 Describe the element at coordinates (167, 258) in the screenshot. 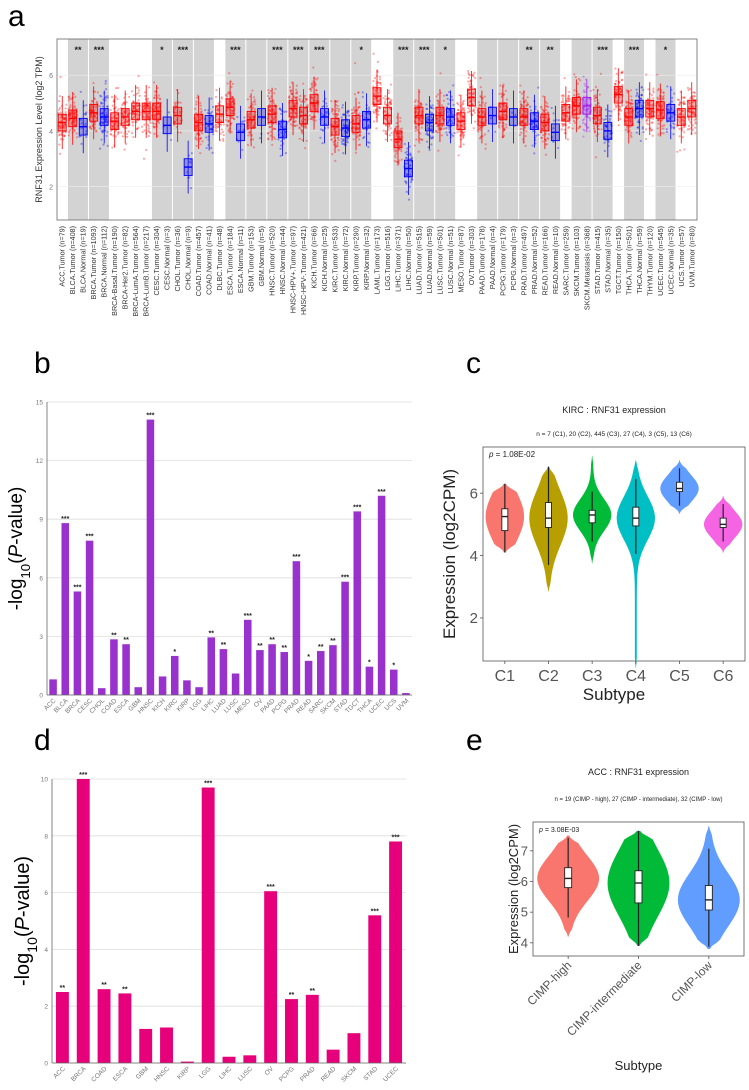

I see `group-label: CESC.Normal (n=3)` at that location.